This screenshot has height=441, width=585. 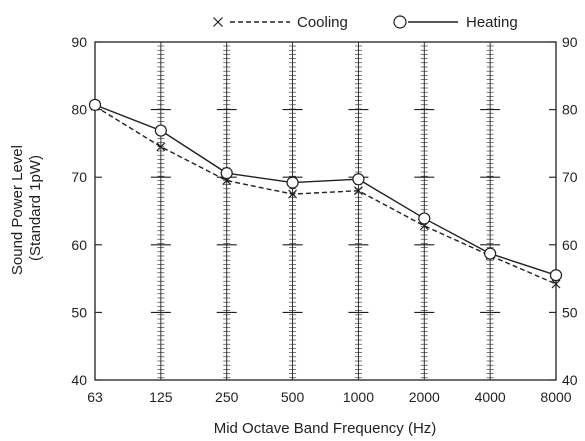 What do you see at coordinates (570, 110) in the screenshot?
I see `y-tick-label-right: 80` at bounding box center [570, 110].